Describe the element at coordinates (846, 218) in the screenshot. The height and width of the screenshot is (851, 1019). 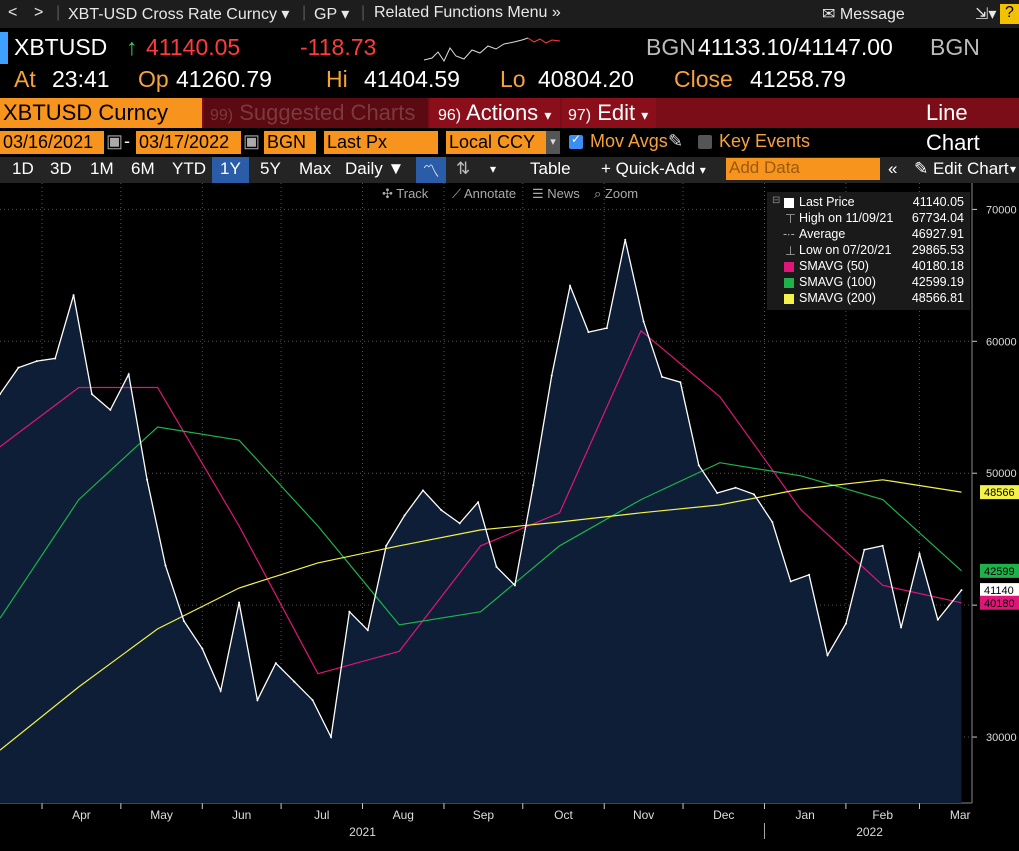
I see `legend-label: High on 11/09/21` at that location.